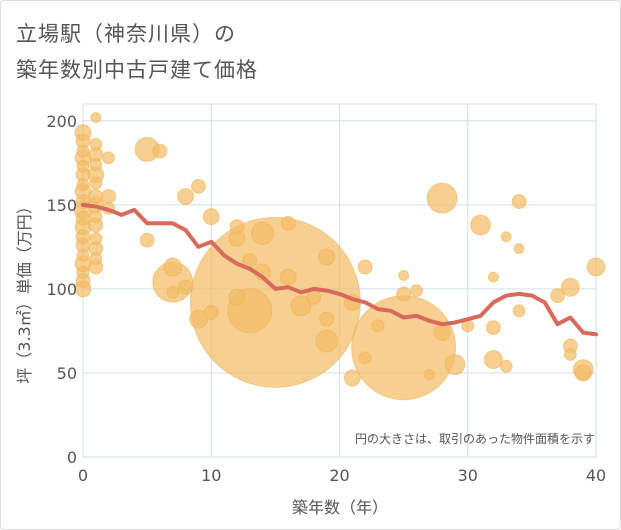  I want to click on x-axis-label: 築年数（年）, so click(340, 507).